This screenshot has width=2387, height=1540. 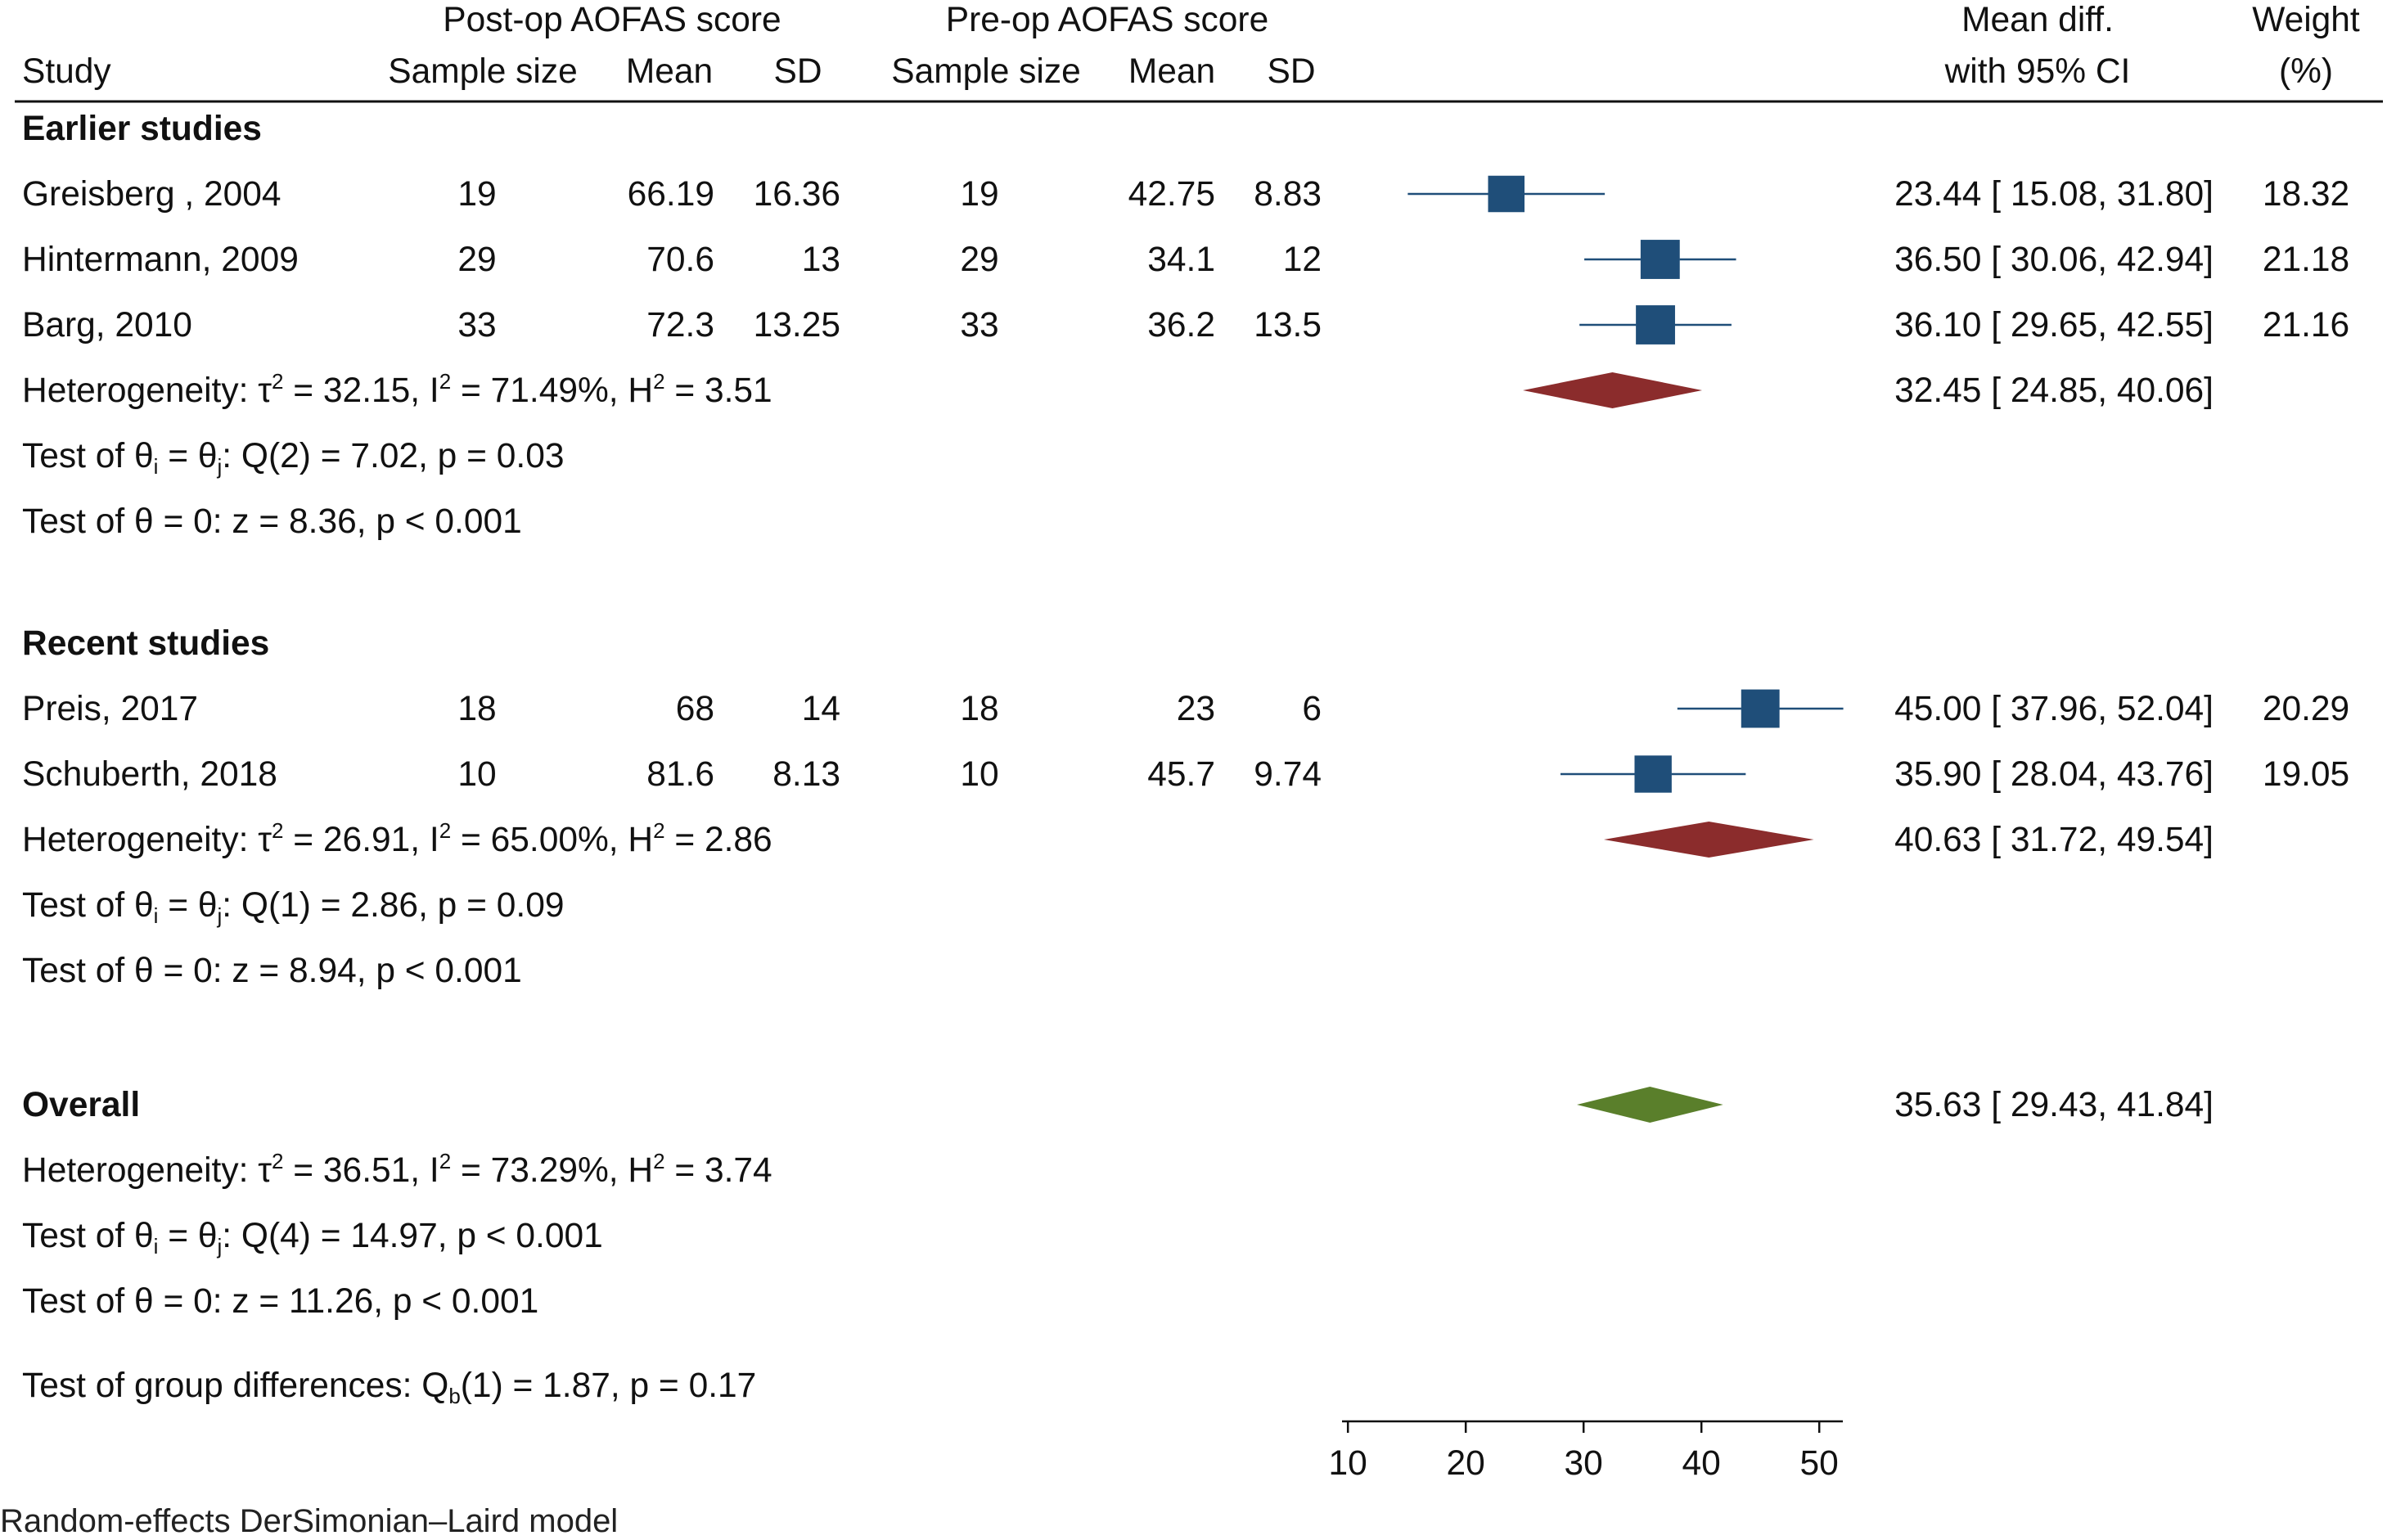 I want to click on zero-effect-test: Test of θ = 0: z = 8.94, p < 0.001, so click(x=272, y=971).